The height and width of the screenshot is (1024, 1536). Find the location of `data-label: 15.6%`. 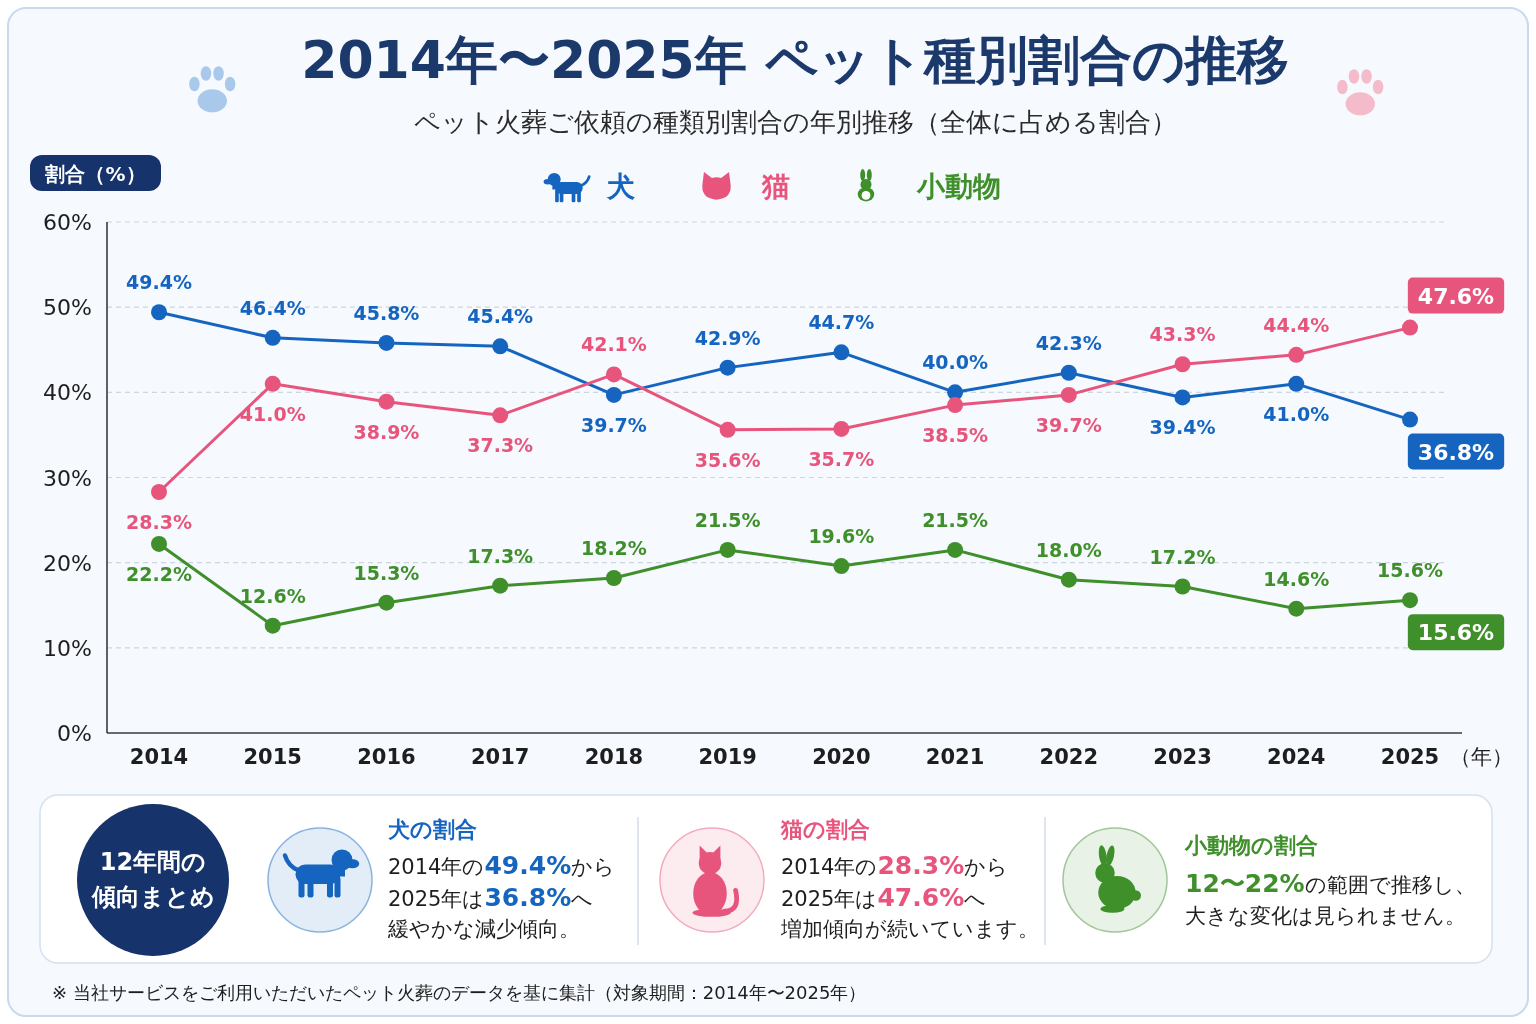

data-label: 15.6% is located at coordinates (1410, 570).